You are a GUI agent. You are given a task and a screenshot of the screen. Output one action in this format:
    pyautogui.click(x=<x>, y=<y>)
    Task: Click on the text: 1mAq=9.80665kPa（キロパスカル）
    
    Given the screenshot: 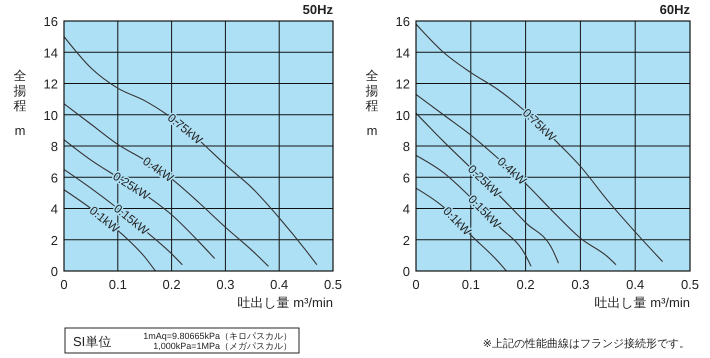 What is the action you would take?
    pyautogui.click(x=217, y=336)
    